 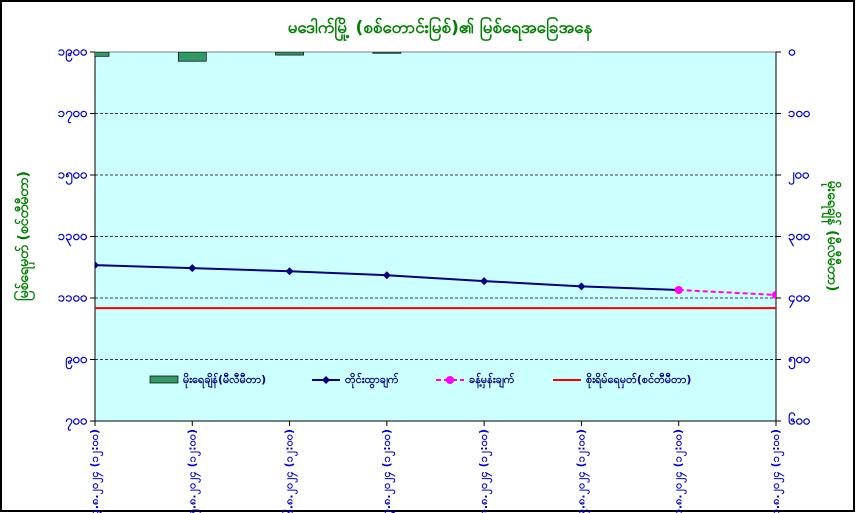 I want to click on y2-axis-title: မိုးရေချိန် (မီလီမီတာ), so click(x=831, y=236).